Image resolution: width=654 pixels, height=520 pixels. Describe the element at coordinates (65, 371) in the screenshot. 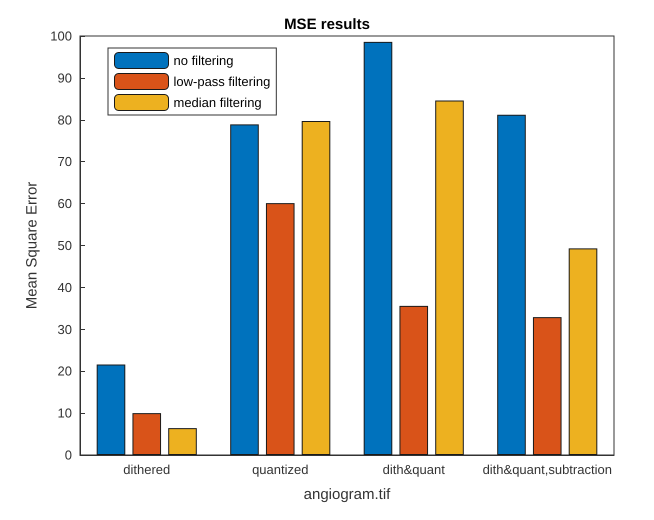

I see `y-tick-label: 20` at that location.